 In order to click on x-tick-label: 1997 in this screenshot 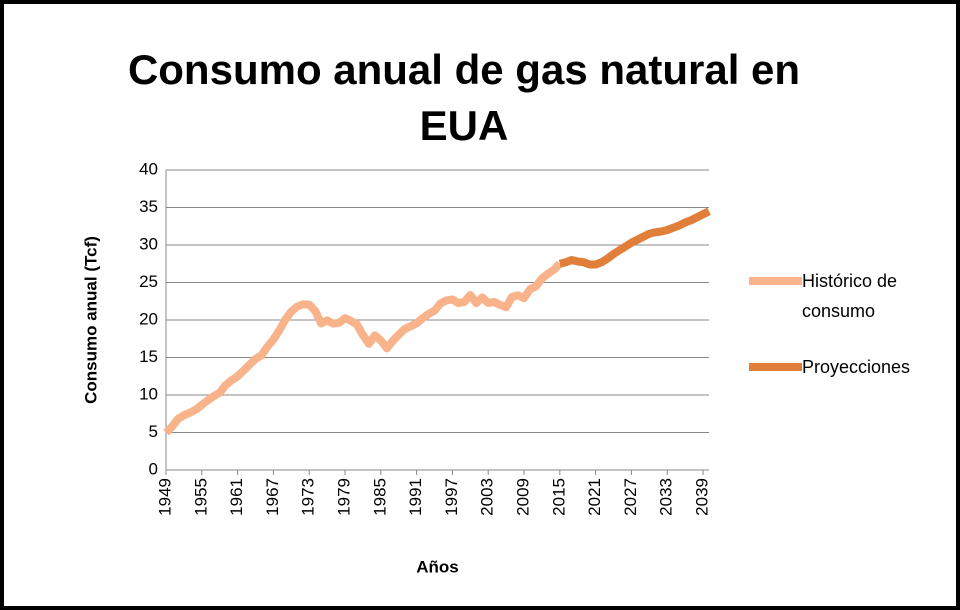, I will do `click(451, 497)`.